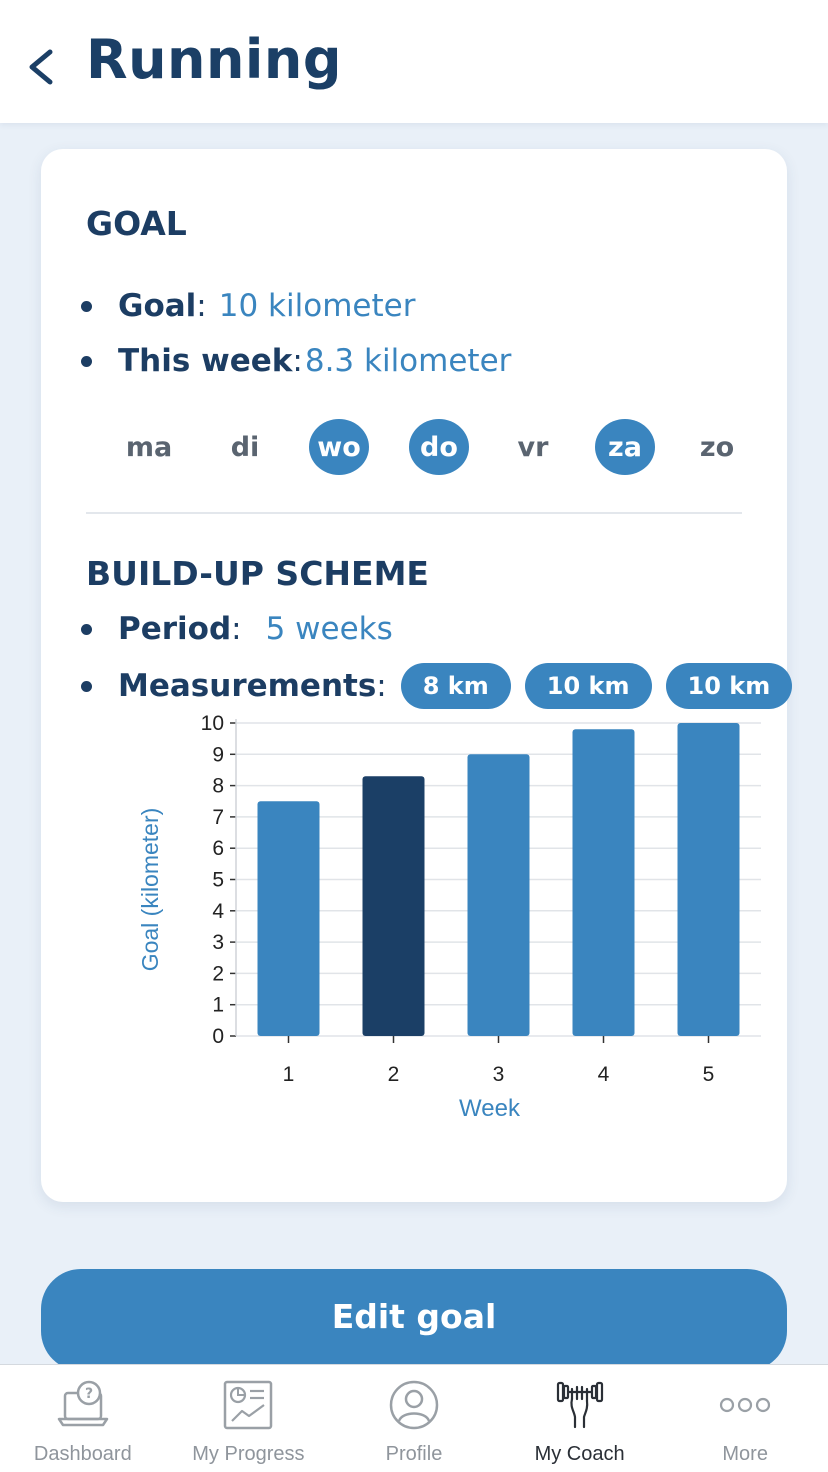 This screenshot has width=828, height=1472. Describe the element at coordinates (218, 1036) in the screenshot. I see `y-tick-label: 0` at that location.